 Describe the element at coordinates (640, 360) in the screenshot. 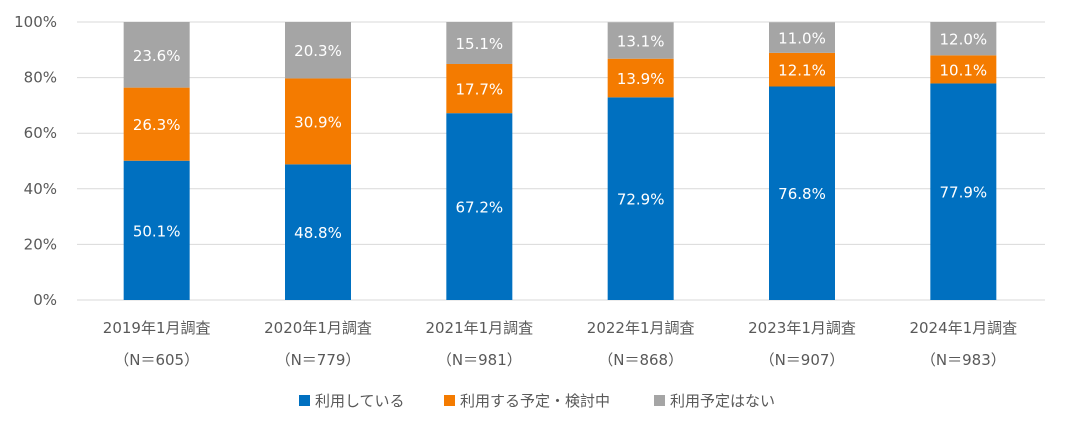

I see `x-category-sample-size: （N＝868）` at that location.